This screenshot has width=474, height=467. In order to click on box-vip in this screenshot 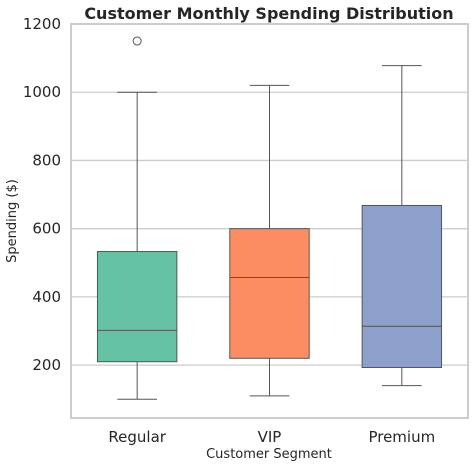, I will do `click(269, 240)`.